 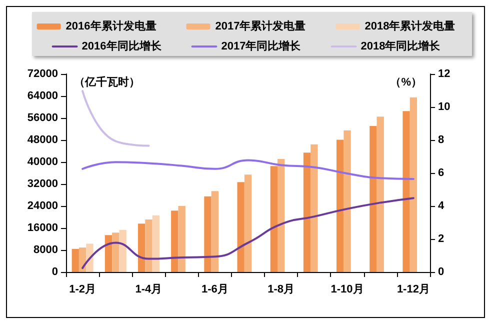 I want to click on x-tick-label: 1-12月, so click(x=413, y=290).